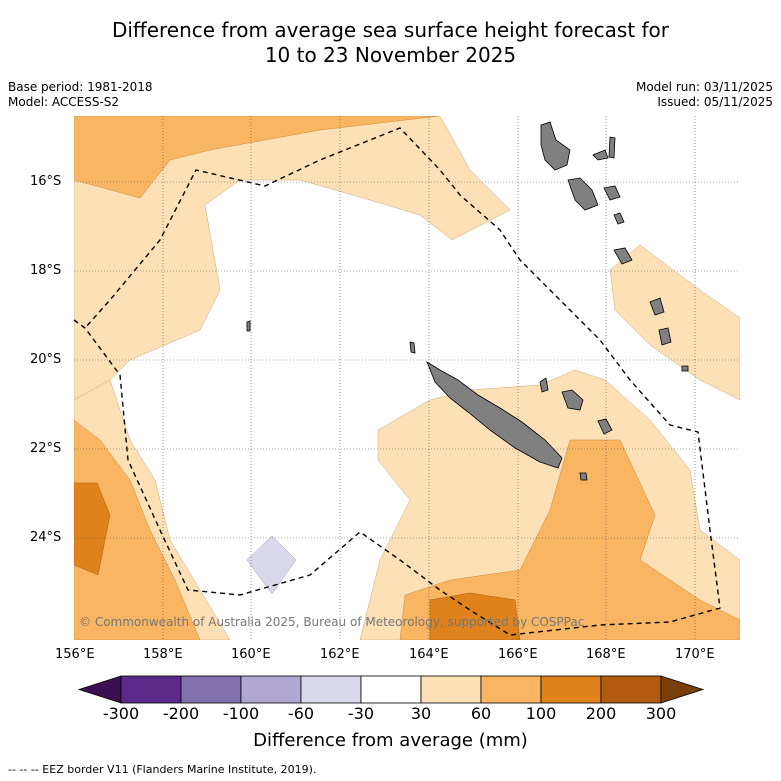 This screenshot has height=781, width=781. Describe the element at coordinates (121, 713) in the screenshot. I see `cb-tick-0: -300` at that location.